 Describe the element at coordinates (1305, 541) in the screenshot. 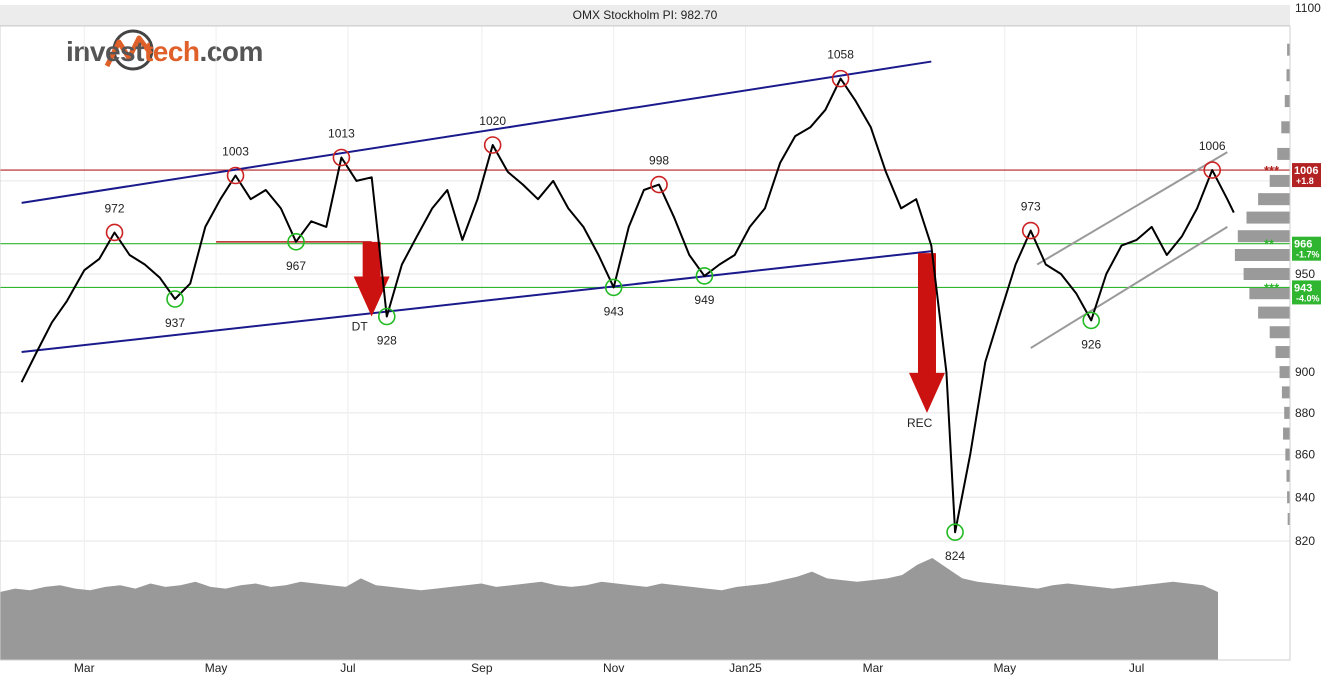

I see `y-tick-label: 820` at that location.